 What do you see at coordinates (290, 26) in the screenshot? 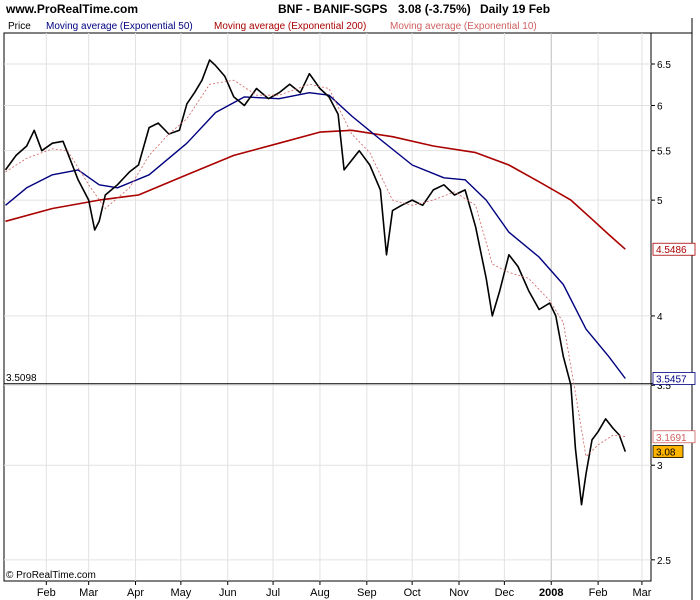
I see `legend-ma200: Moving average (Exponential 200)` at bounding box center [290, 26].